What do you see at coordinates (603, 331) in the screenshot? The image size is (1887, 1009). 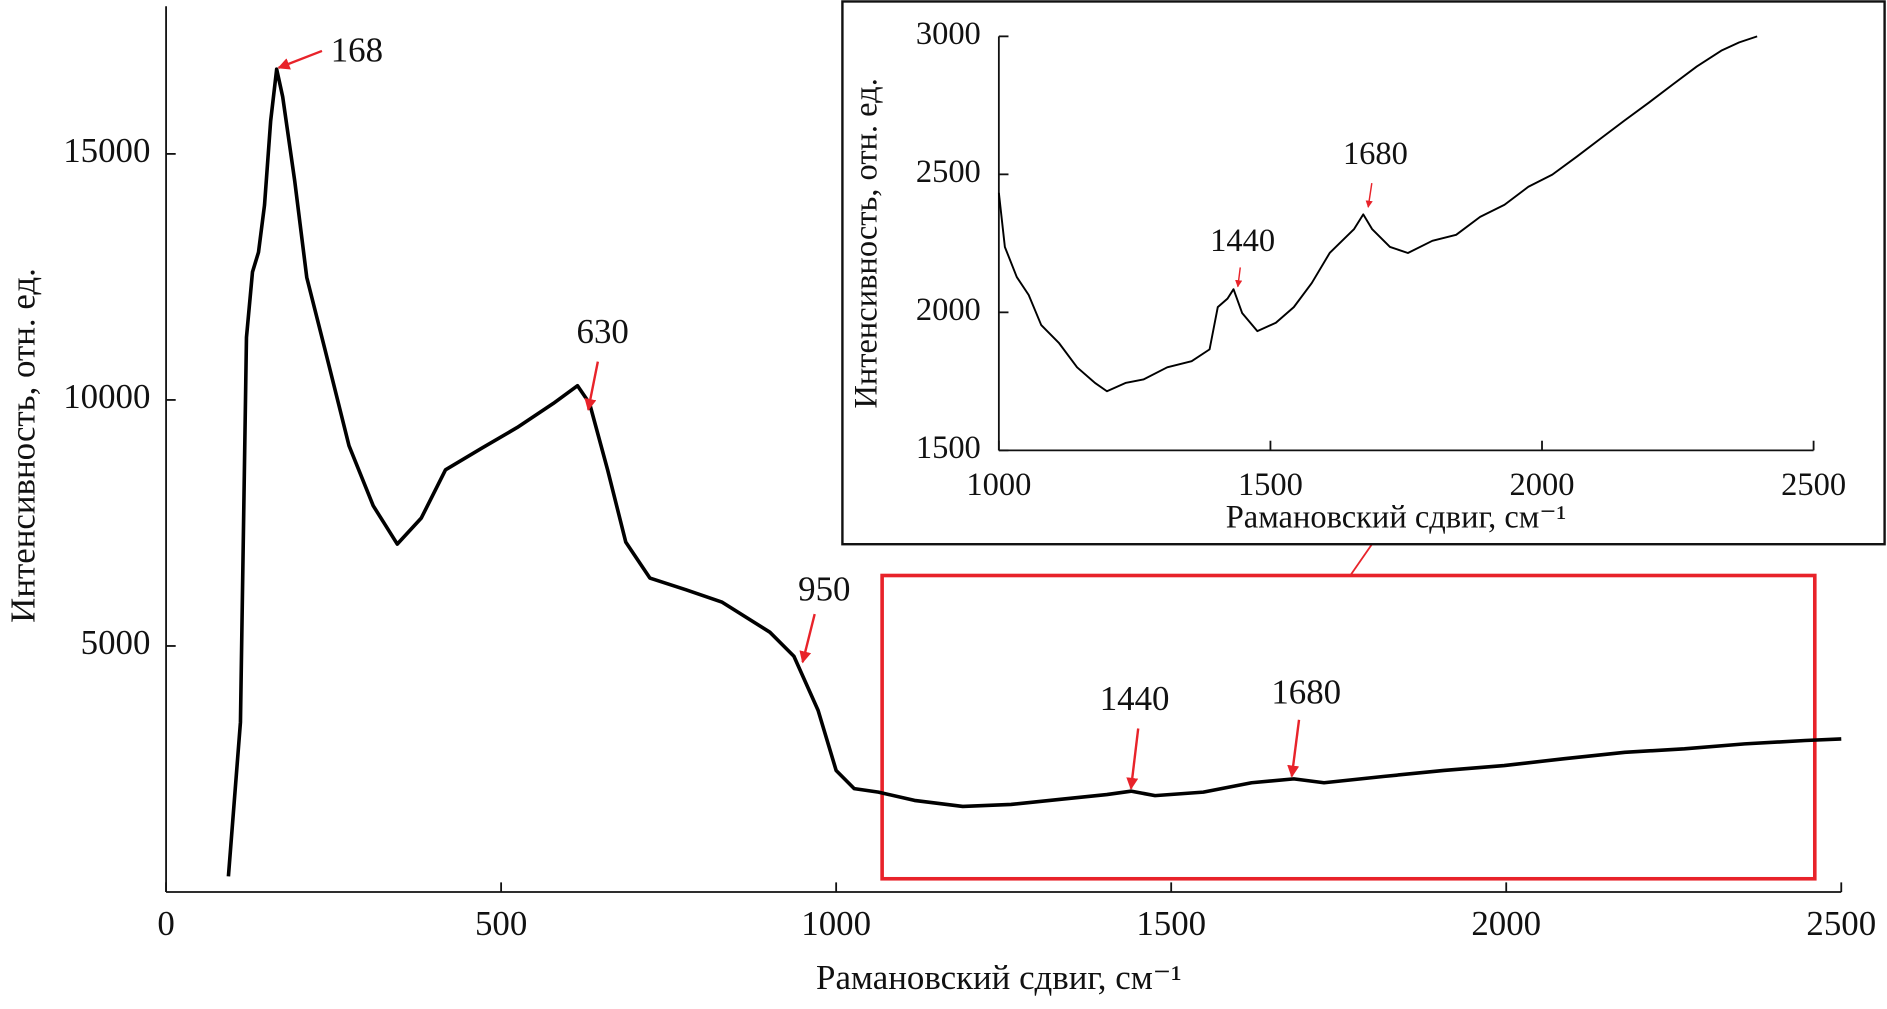 I see `annotation-label: 630` at bounding box center [603, 331].